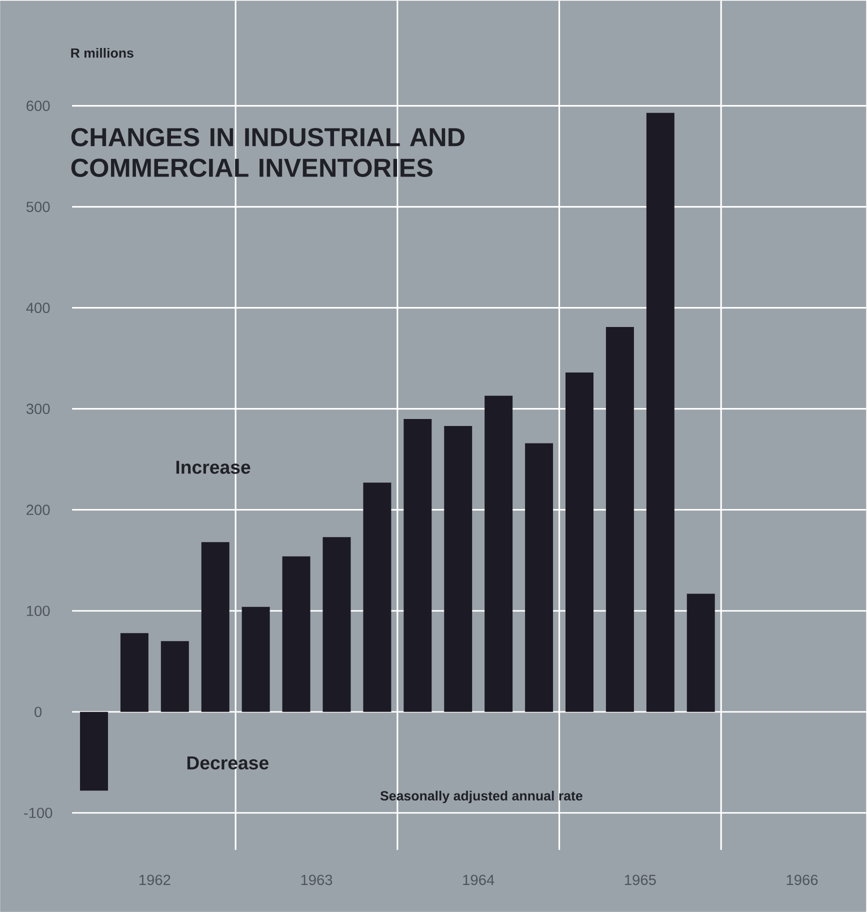 The height and width of the screenshot is (912, 867). Describe the element at coordinates (38, 207) in the screenshot. I see `y-tick-label: 500` at that location.